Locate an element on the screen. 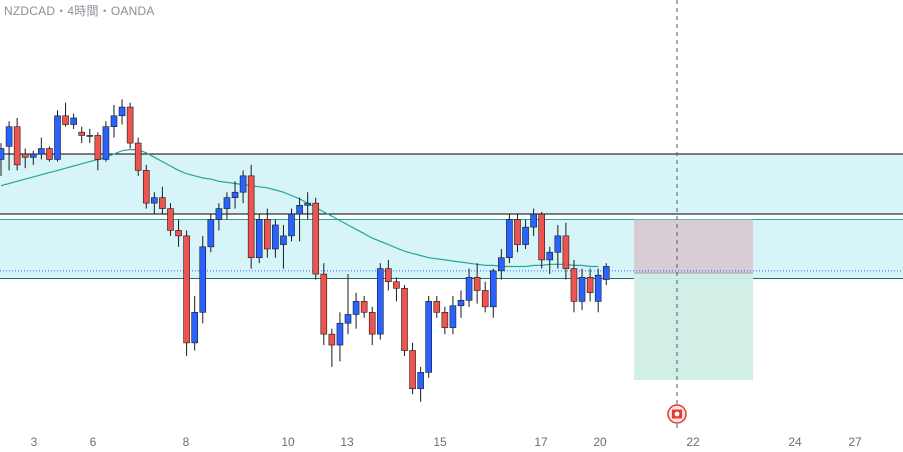 The width and height of the screenshot is (903, 452). chart-title: NZDCAD・4時間・OANDA is located at coordinates (79, 11).